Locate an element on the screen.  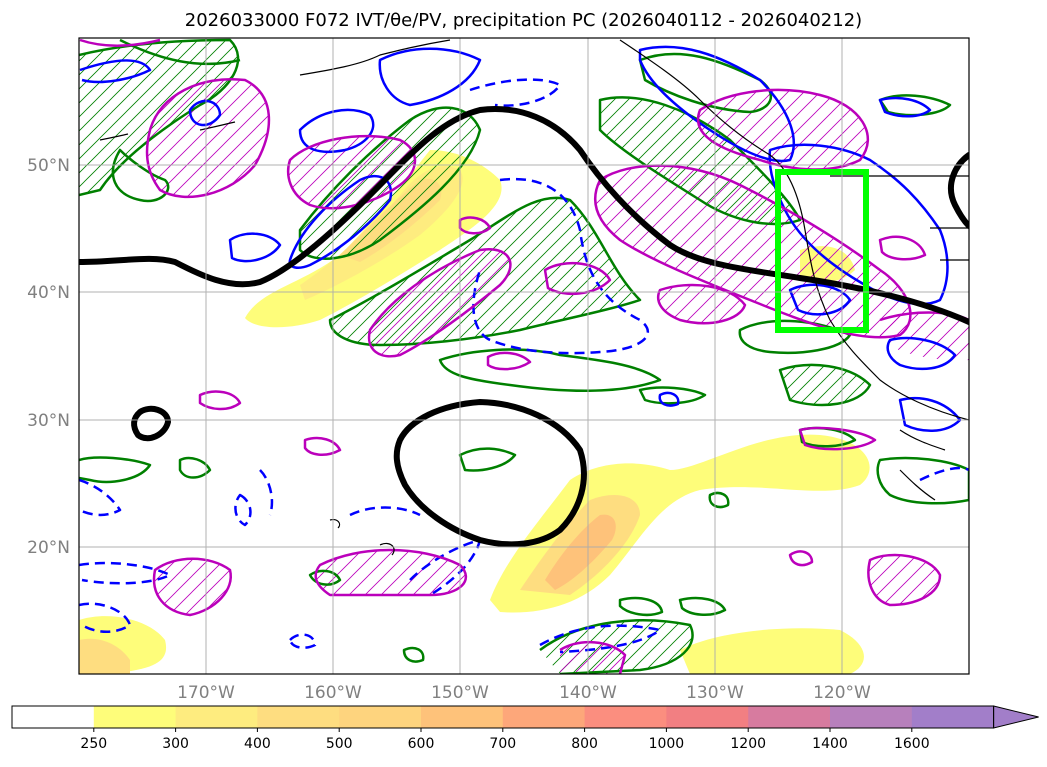
lon-label-170w: 170°W is located at coordinates (206, 693).